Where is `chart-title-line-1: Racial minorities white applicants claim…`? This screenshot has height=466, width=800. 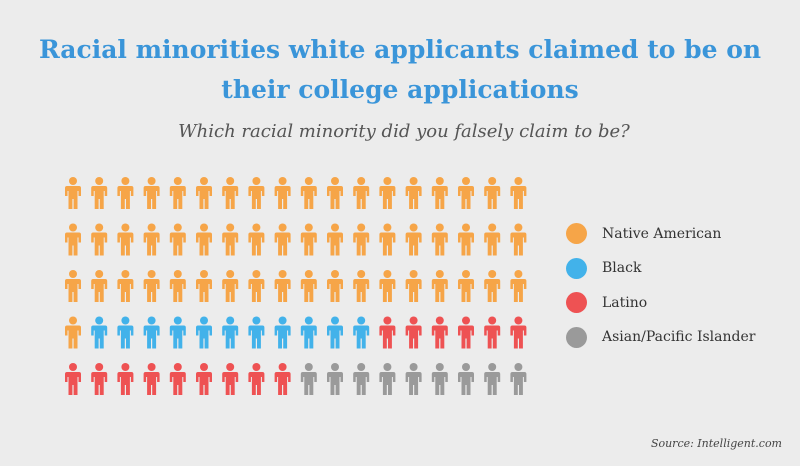
chart-title-line-1: Racial minorities white applicants claim… is located at coordinates (400, 49).